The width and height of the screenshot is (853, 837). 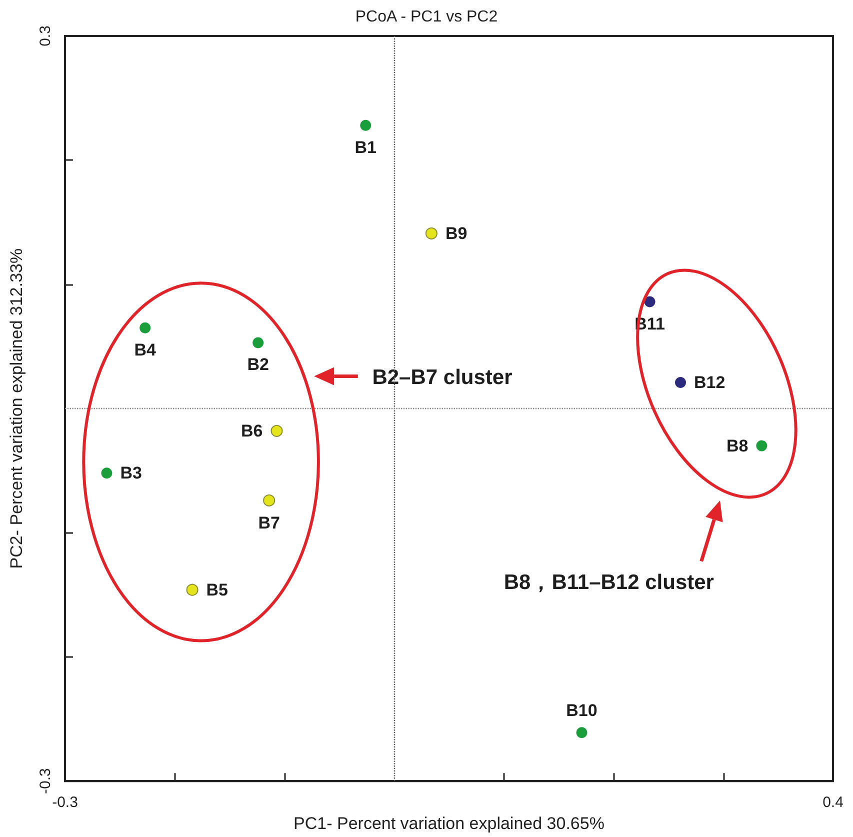 What do you see at coordinates (217, 590) in the screenshot?
I see `series-label: B5` at bounding box center [217, 590].